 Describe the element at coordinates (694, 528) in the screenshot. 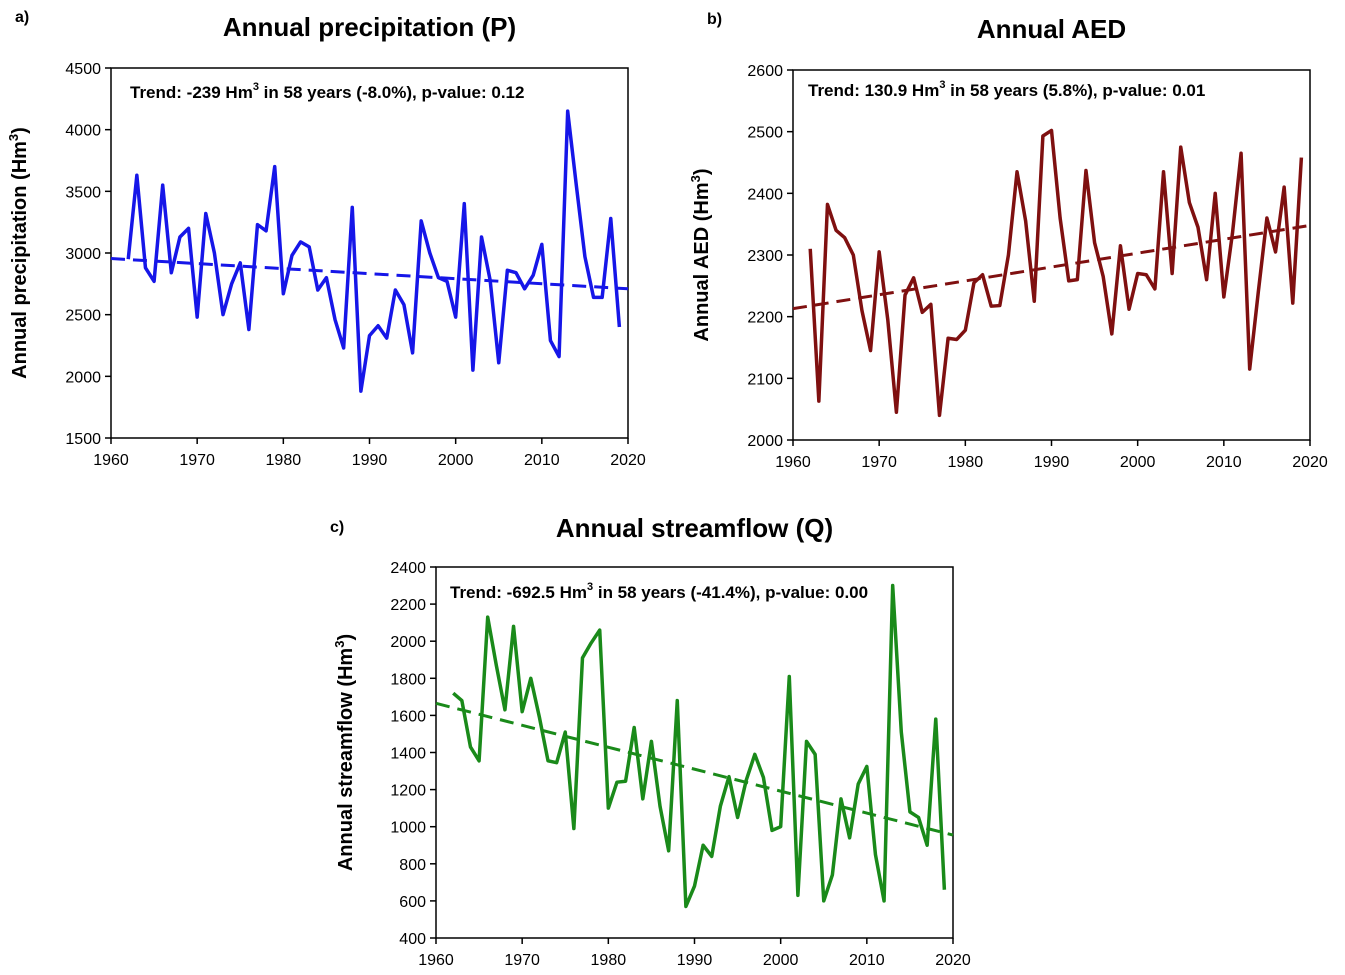

I see `chart-title: Annual streamflow (Q)` at that location.